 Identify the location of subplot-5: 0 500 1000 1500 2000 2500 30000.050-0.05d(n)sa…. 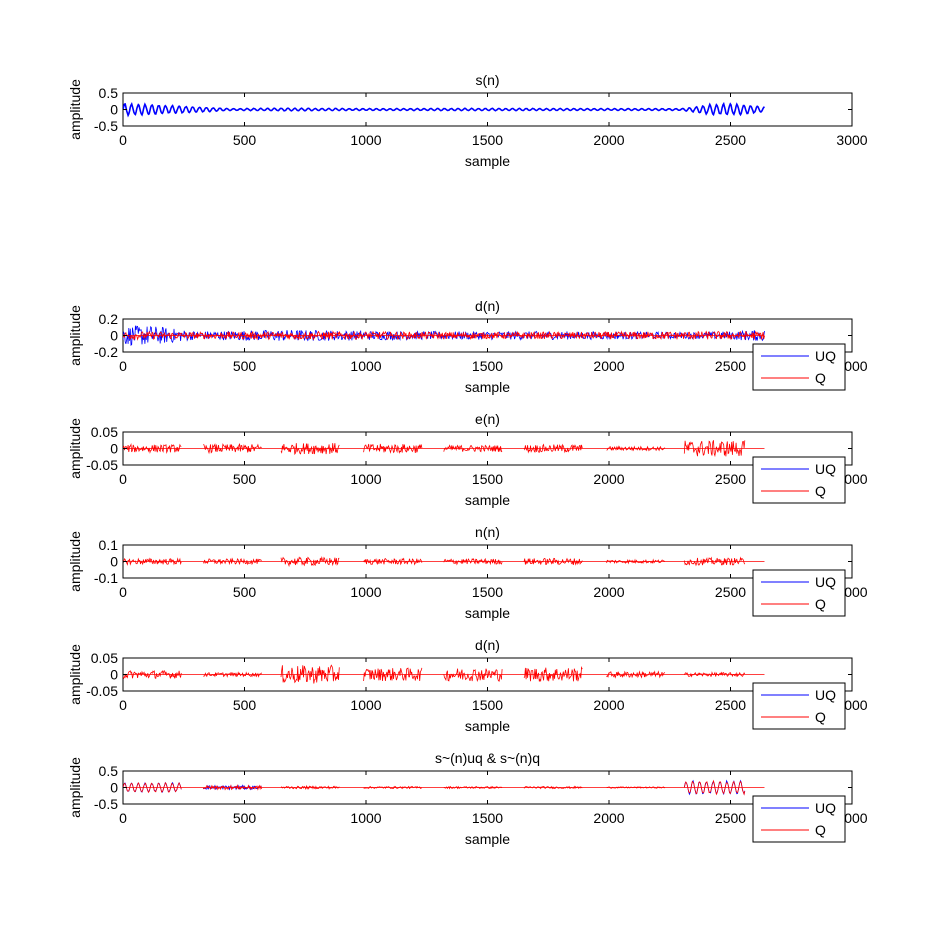
(467, 685).